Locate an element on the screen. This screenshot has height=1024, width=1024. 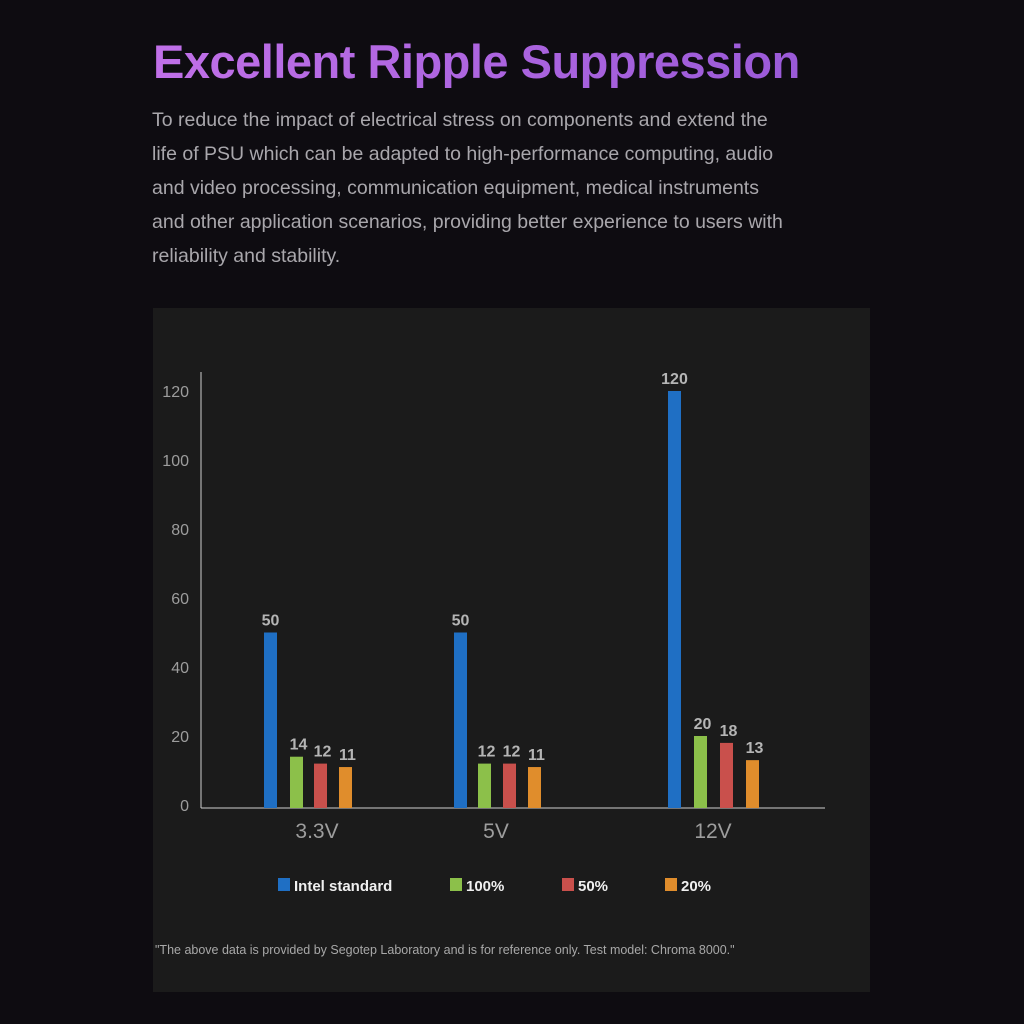
y-tick-label: 80 is located at coordinates (180, 530).